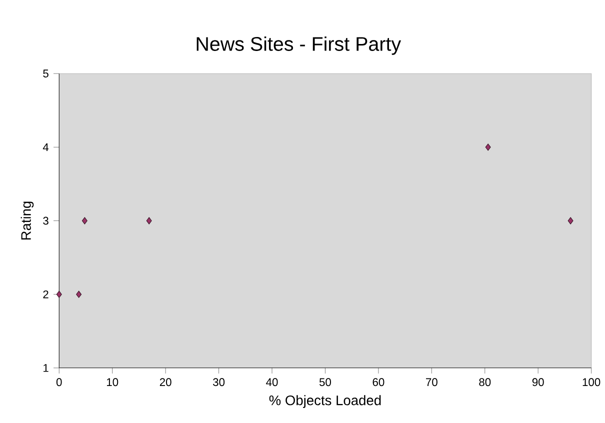 The height and width of the screenshot is (423, 605). Describe the element at coordinates (299, 45) in the screenshot. I see `chart-title: News Sites - First Party` at that location.